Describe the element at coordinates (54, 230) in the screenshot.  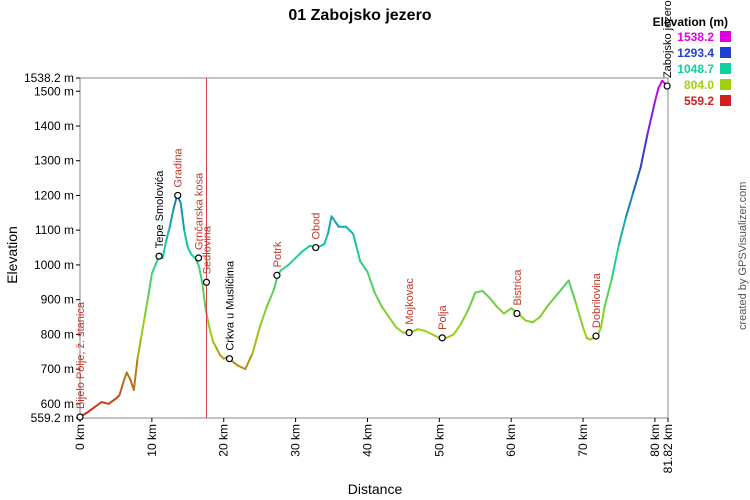
I see `y-tick-label: 1100 m` at that location.